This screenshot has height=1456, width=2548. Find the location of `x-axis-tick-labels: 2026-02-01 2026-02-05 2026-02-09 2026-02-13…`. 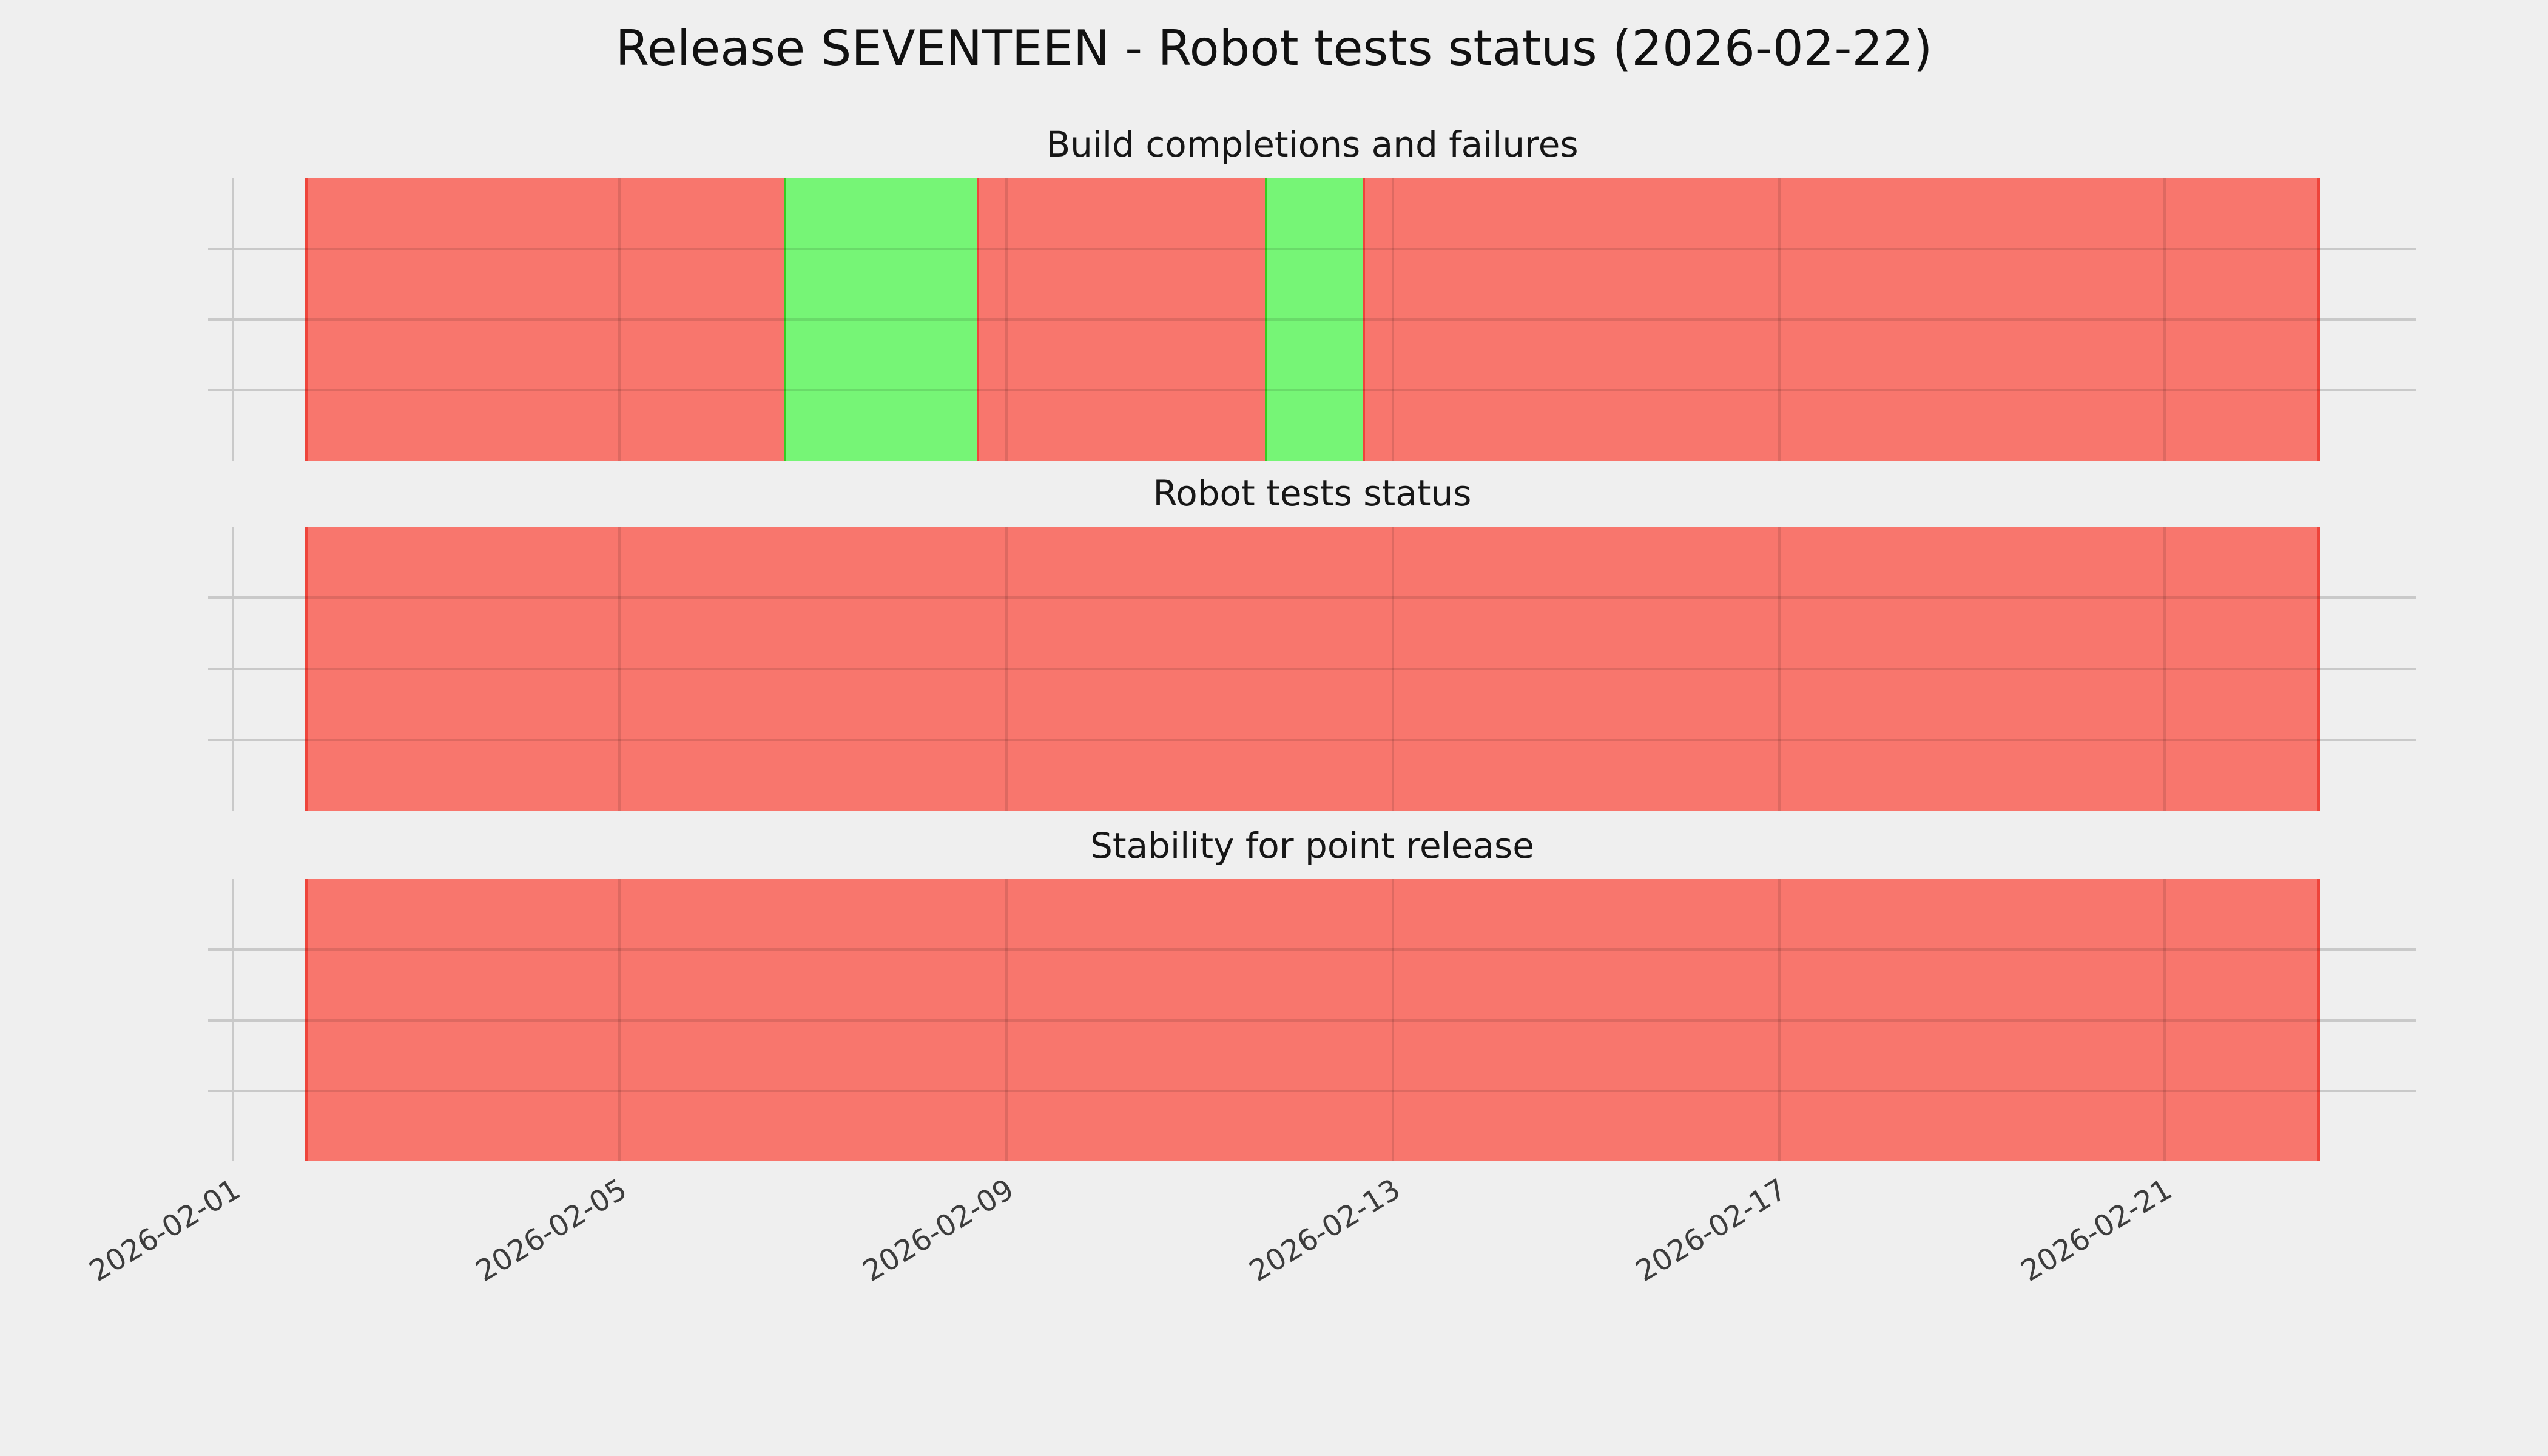

x-axis-tick-labels: 2026-02-01 2026-02-05 2026-02-09 2026-02-13… is located at coordinates (1250, 1250).